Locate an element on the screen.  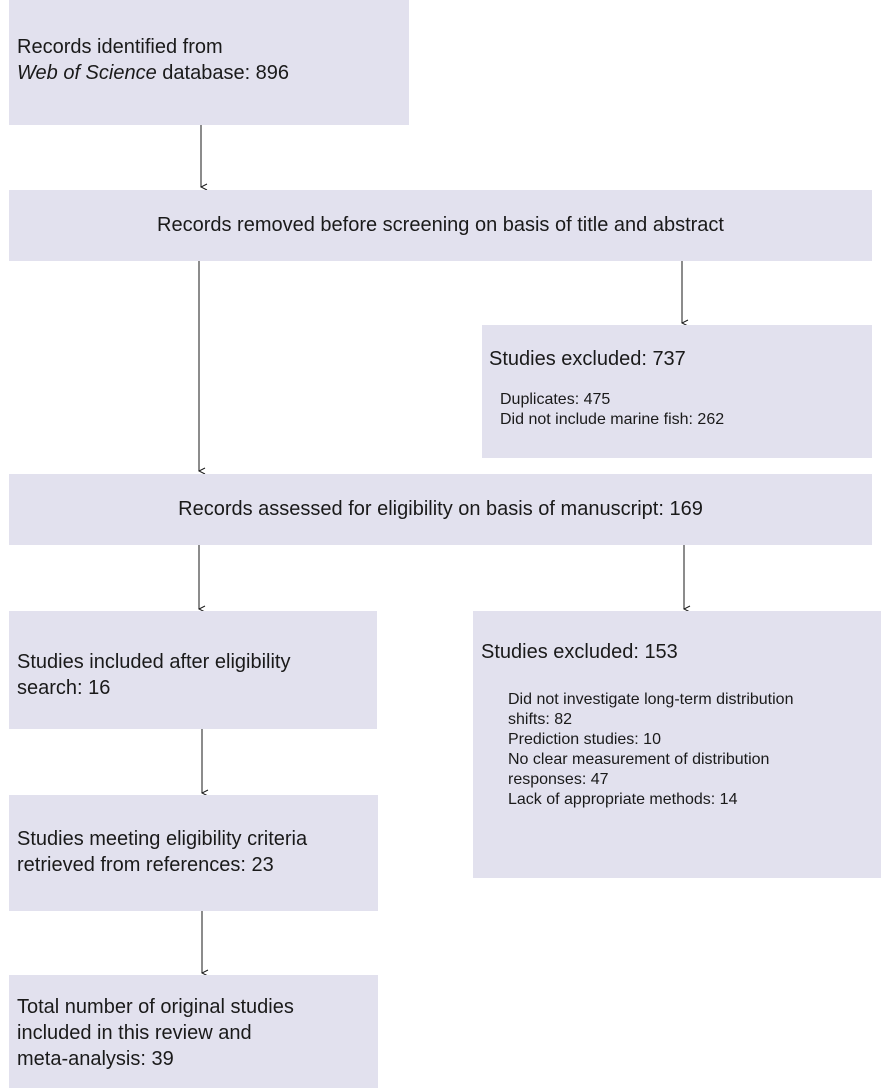
excluded-737-item-duplicates: Duplicates: 475 is located at coordinates (555, 399).